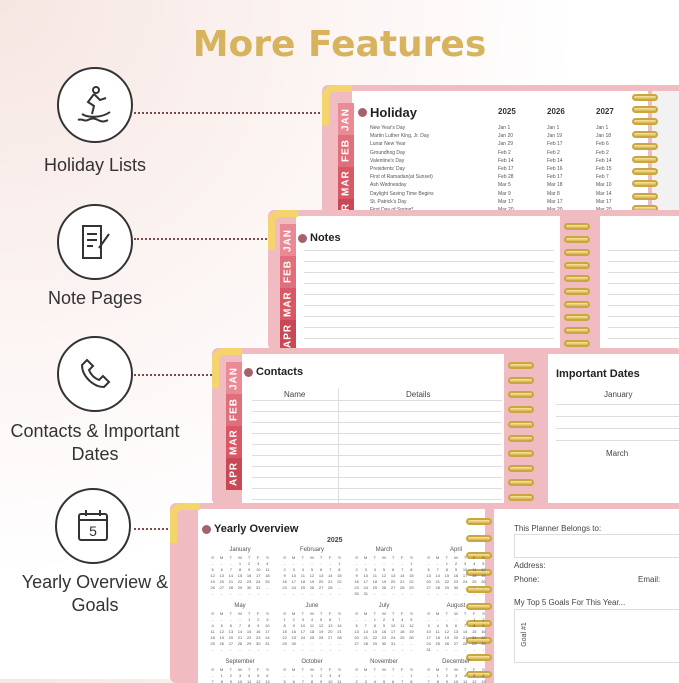 The image size is (679, 683). What do you see at coordinates (506, 144) in the screenshot?
I see `holiday-cell: Jan 29` at bounding box center [506, 144].